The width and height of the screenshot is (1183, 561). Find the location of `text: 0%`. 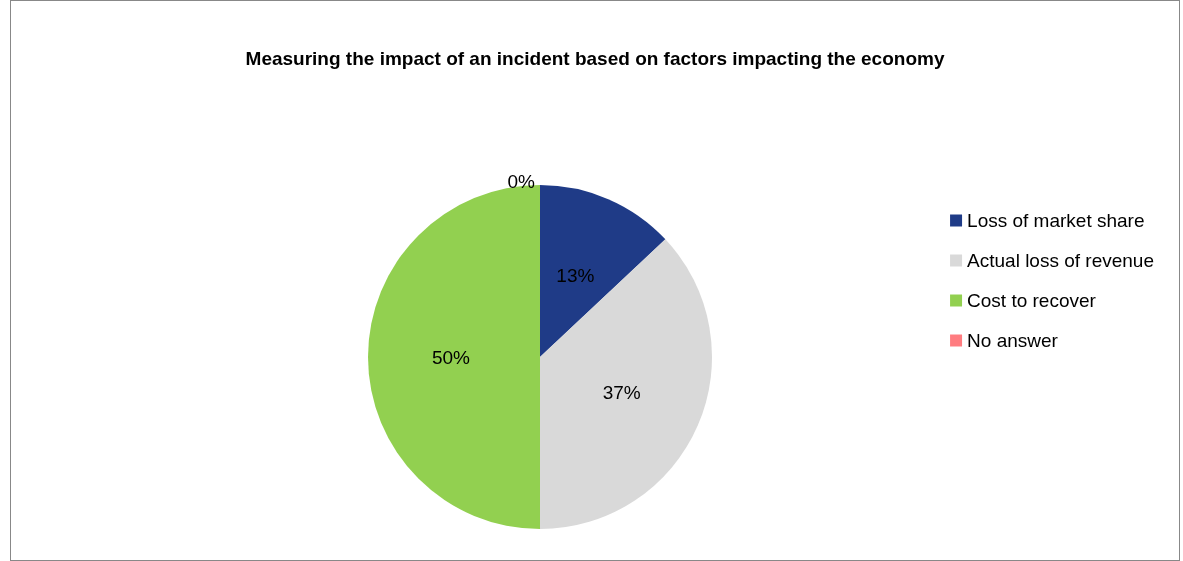

text: 0% is located at coordinates (521, 181).